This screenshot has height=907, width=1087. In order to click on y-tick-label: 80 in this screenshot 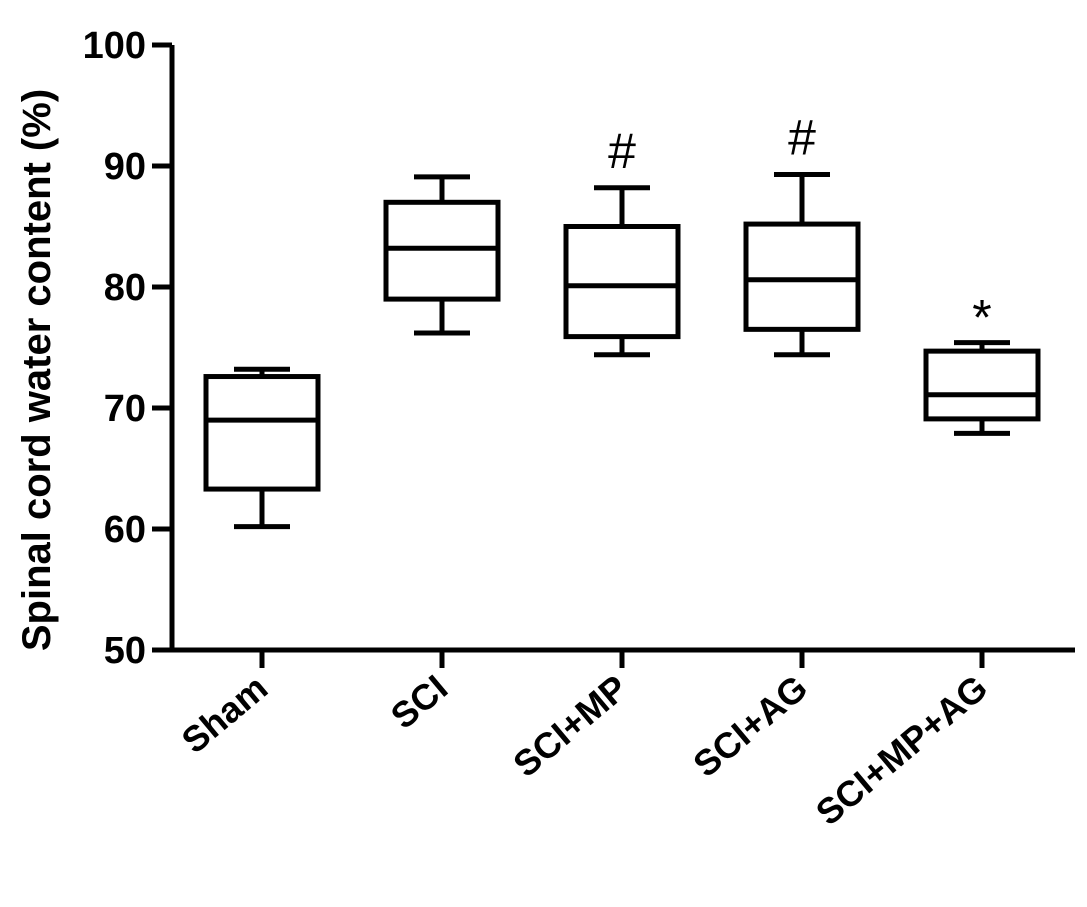, I will do `click(125, 288)`.